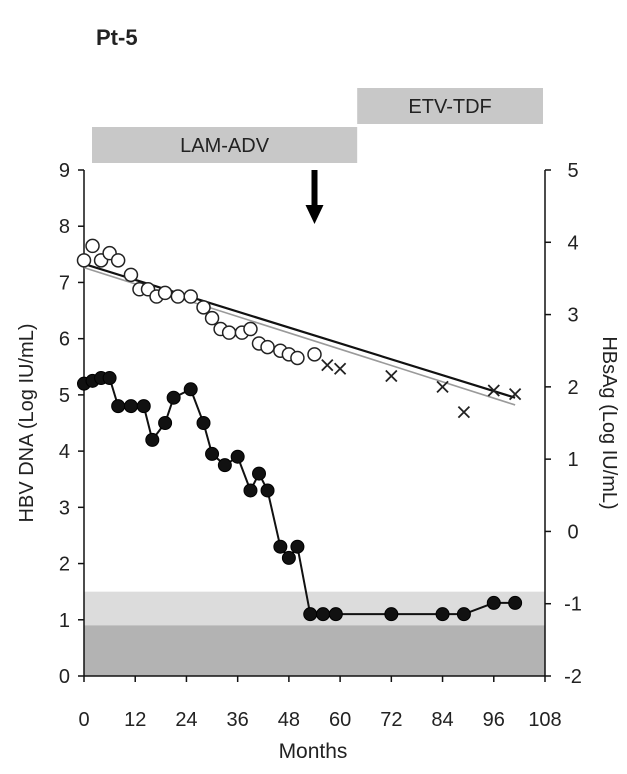  What do you see at coordinates (314, 650) in the screenshot?
I see `detection-band-inner` at bounding box center [314, 650].